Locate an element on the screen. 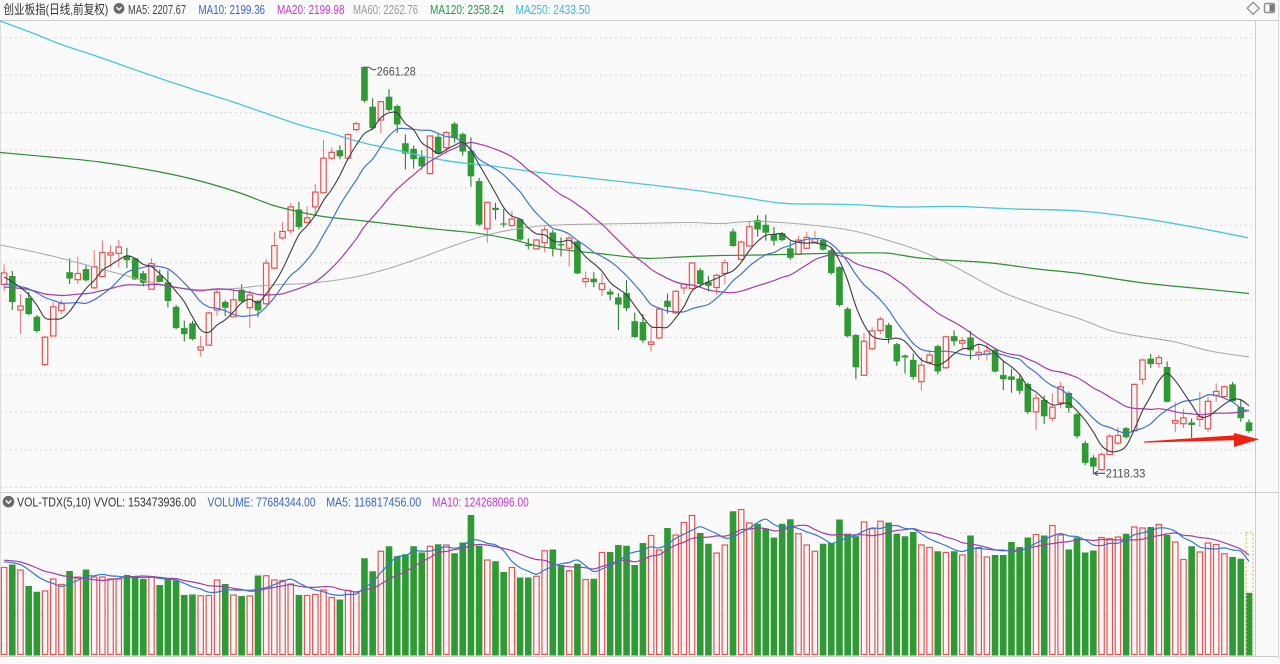  svg-text: MA120: 2358.24 is located at coordinates (467, 9).